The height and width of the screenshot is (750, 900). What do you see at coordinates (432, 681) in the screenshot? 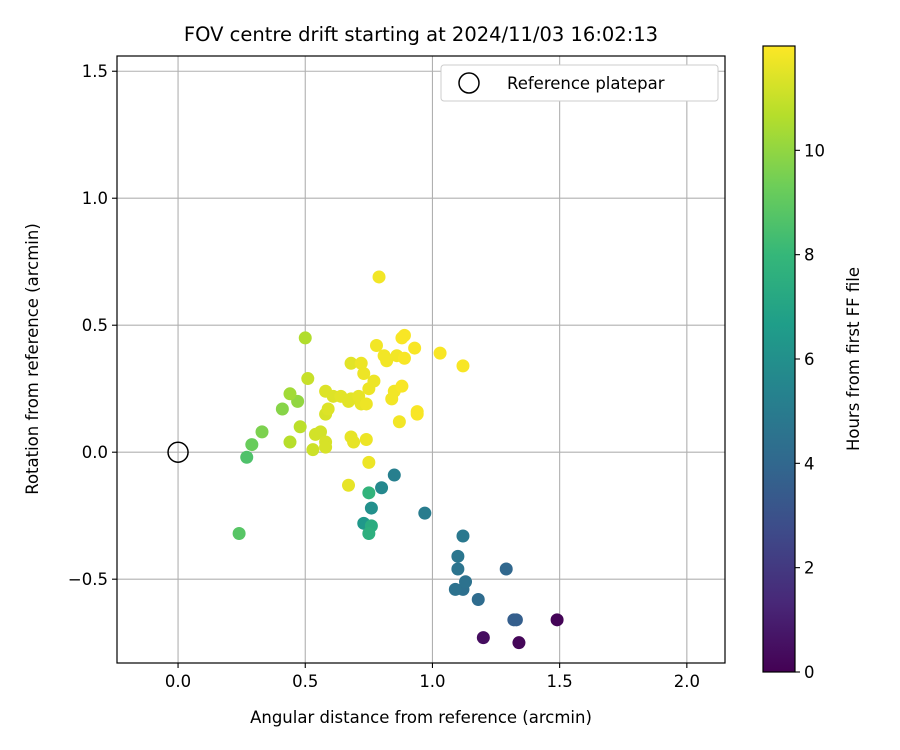
I see `x-tick-label: 1.0` at bounding box center [432, 681].